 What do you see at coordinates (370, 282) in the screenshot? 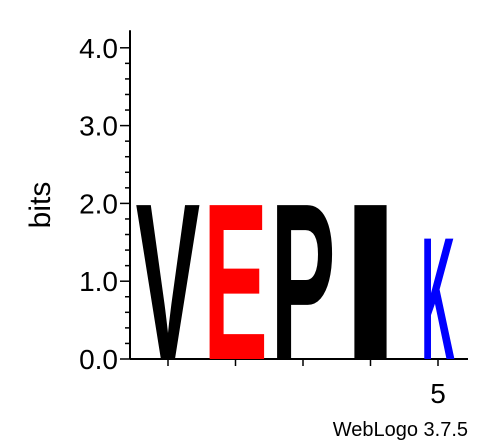
I see `logo-letter-I: I` at bounding box center [370, 282].